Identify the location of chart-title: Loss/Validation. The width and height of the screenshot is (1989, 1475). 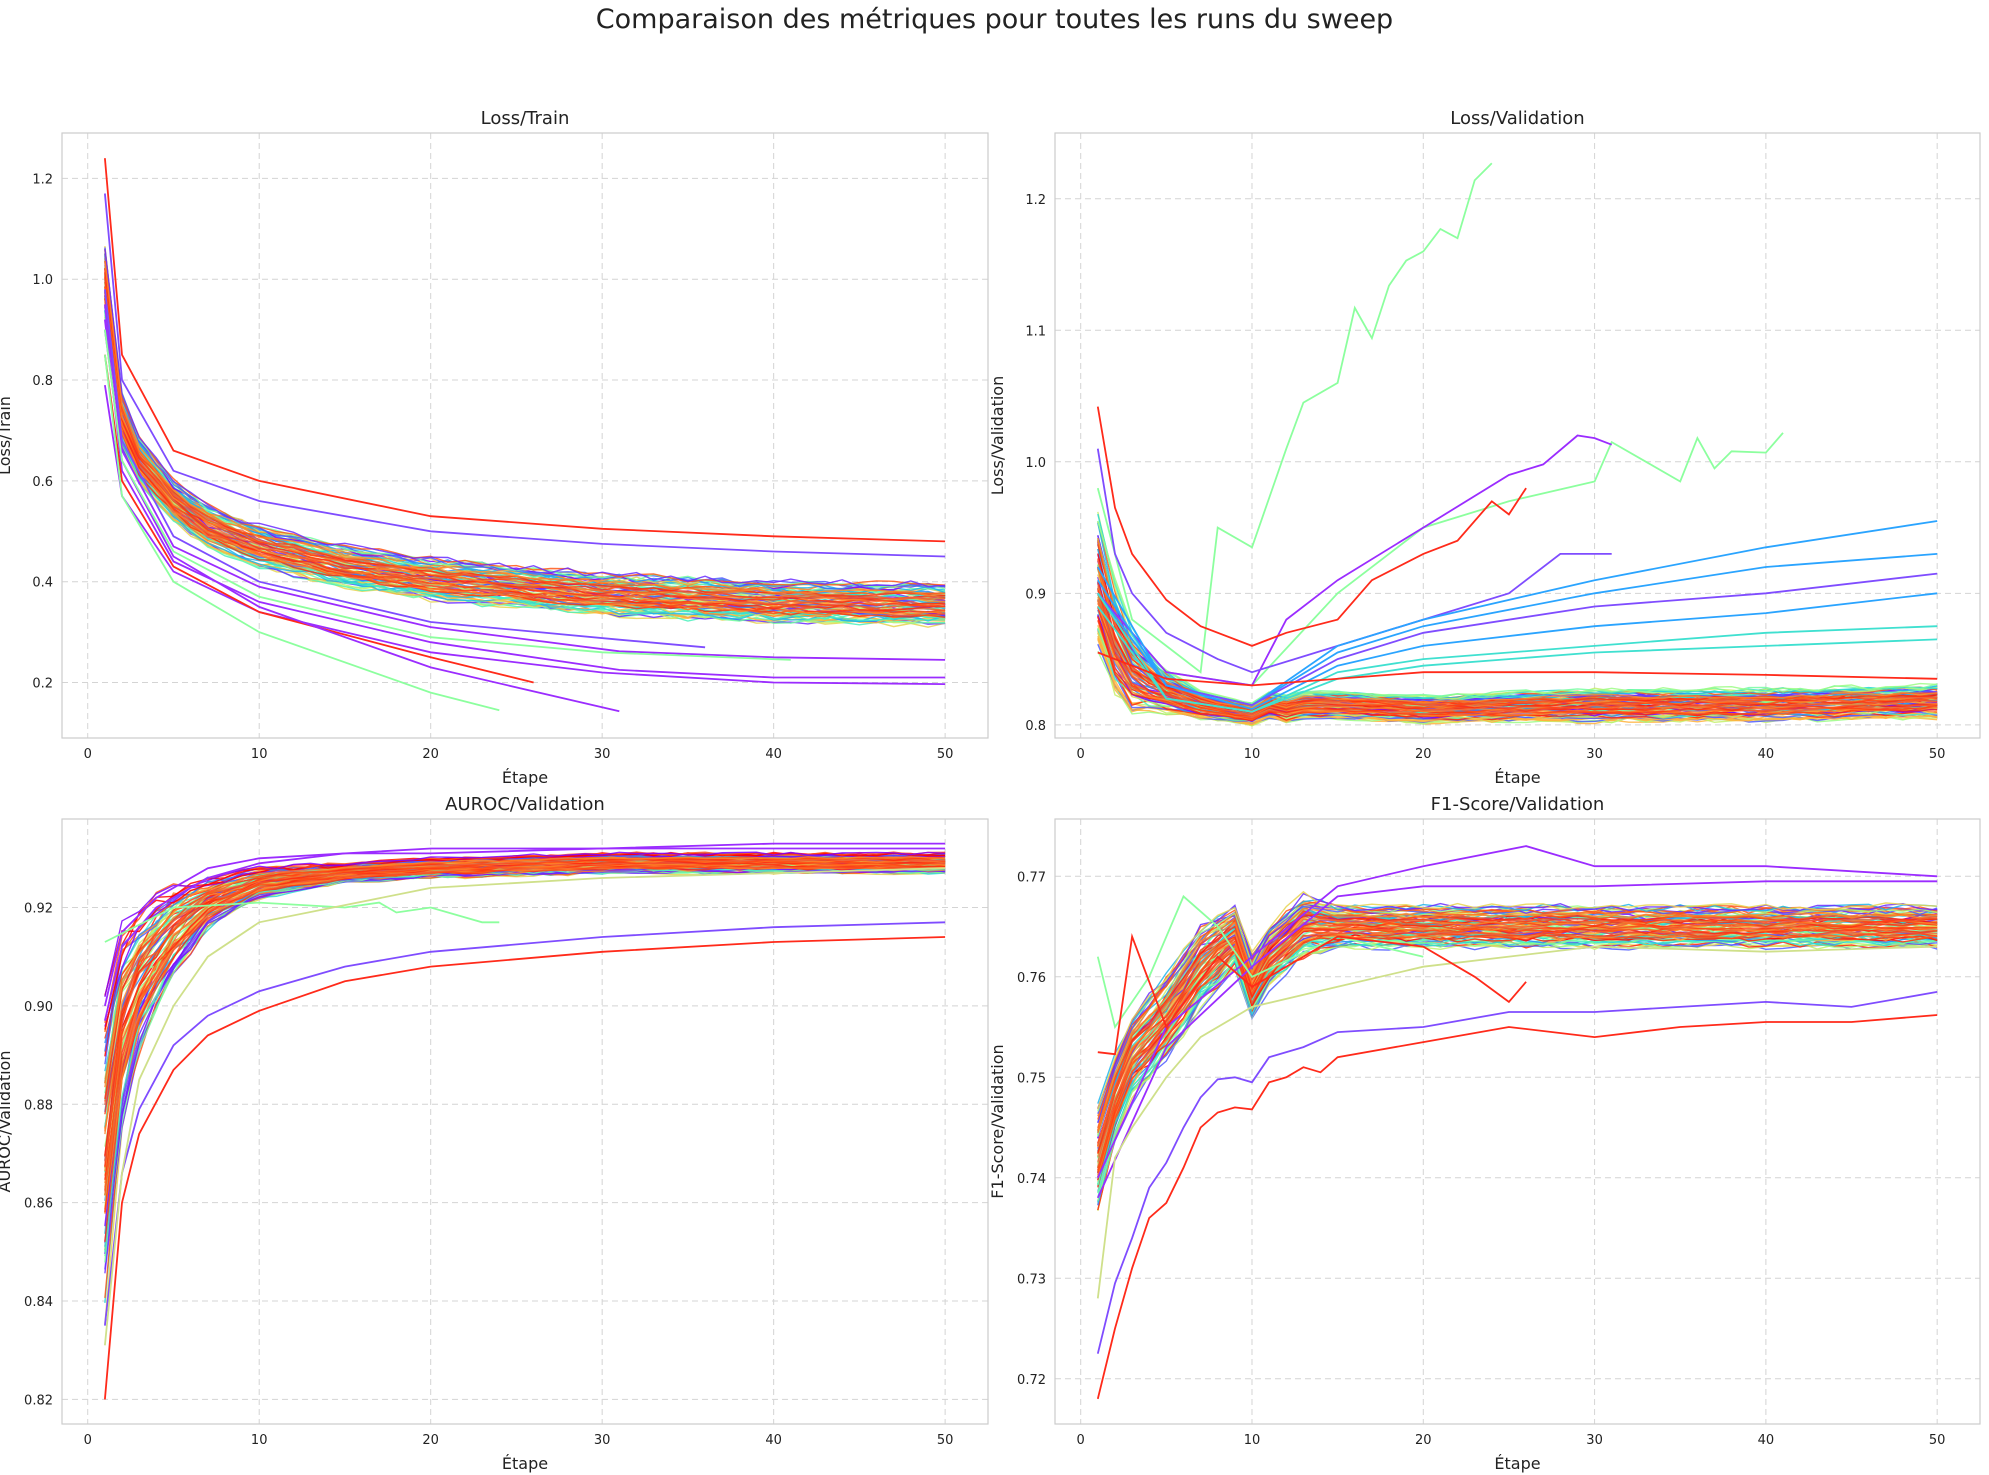
(1517, 118).